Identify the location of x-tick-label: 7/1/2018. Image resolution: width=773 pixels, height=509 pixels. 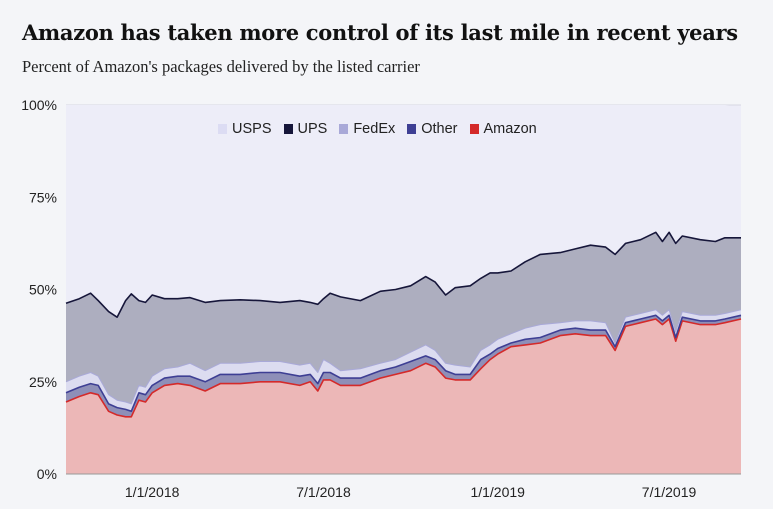
(323, 492).